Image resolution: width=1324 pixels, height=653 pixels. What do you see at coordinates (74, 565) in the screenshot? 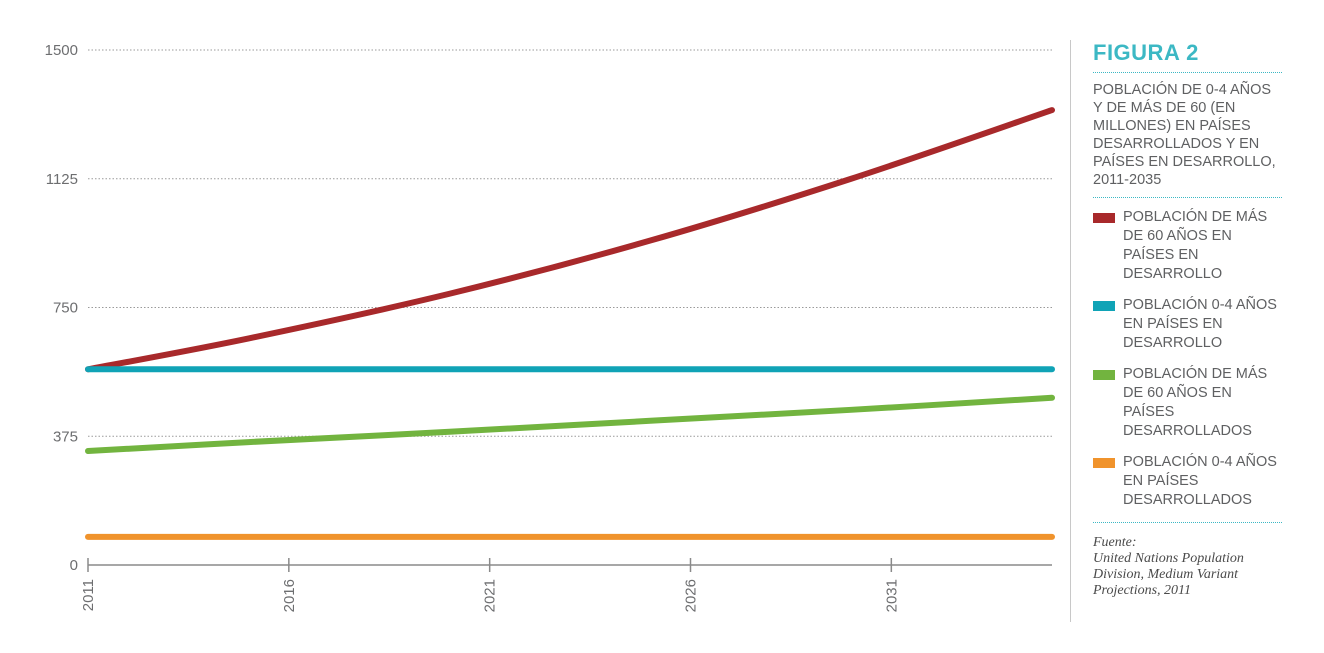
I see `y-tick-label: 0` at bounding box center [74, 565].